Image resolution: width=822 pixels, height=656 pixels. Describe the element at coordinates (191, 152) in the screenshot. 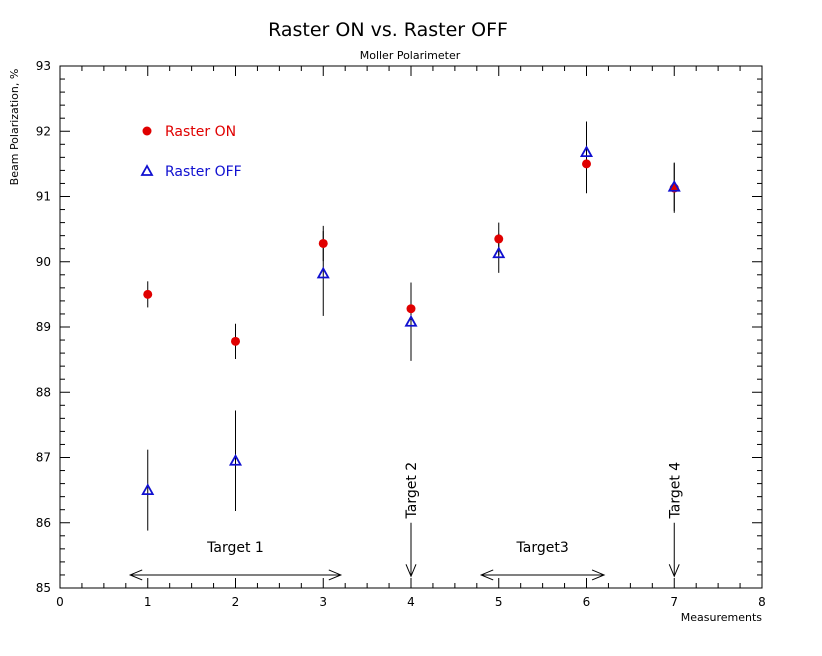

I see `legend: Raster ON Raster OFF` at that location.